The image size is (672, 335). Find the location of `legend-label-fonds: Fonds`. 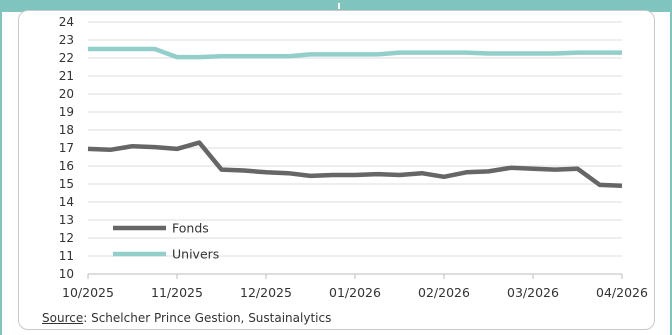

legend-label-fonds: Fonds is located at coordinates (190, 228).